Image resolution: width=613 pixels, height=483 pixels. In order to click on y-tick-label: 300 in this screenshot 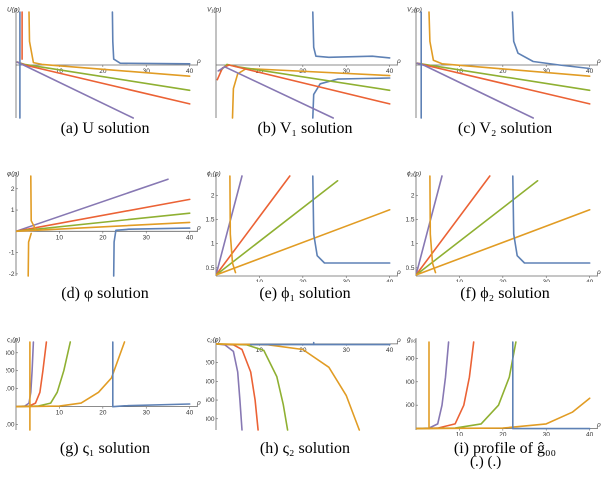, I will do `click(10, 353)`.